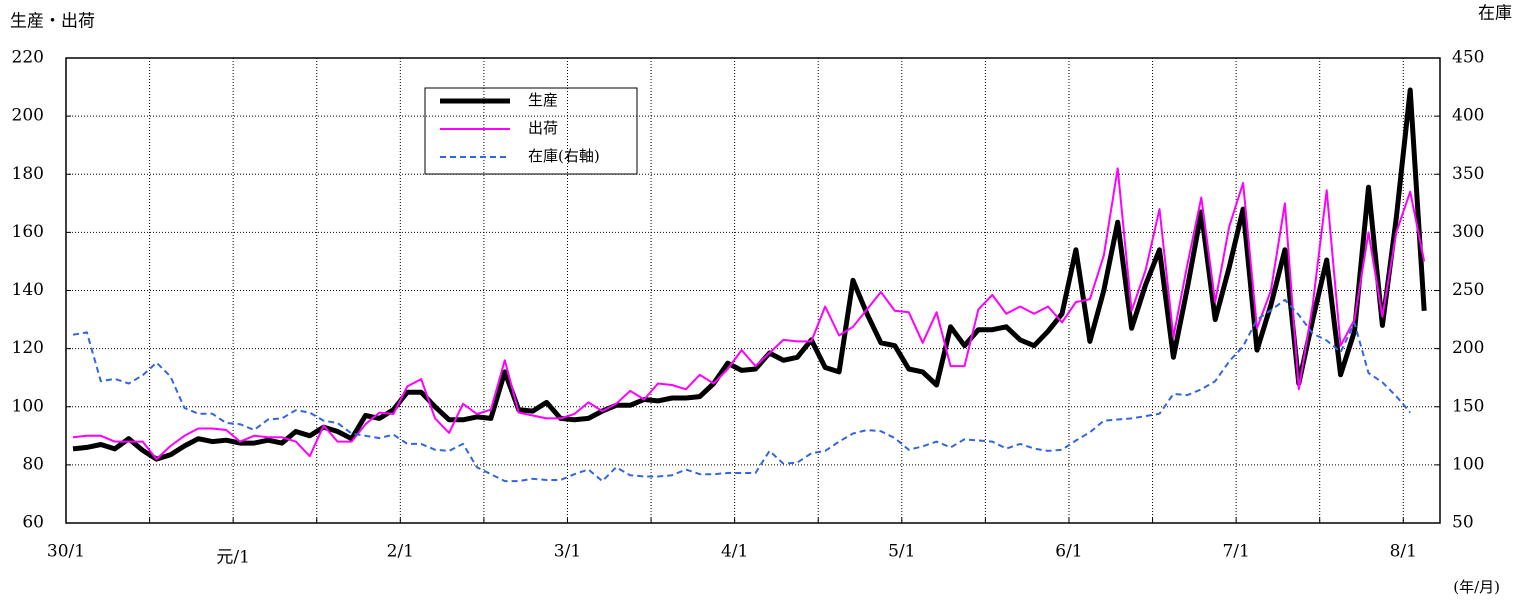 The height and width of the screenshot is (600, 1519). Describe the element at coordinates (400, 552) in the screenshot. I see `x-tick-label: 2/1` at that location.